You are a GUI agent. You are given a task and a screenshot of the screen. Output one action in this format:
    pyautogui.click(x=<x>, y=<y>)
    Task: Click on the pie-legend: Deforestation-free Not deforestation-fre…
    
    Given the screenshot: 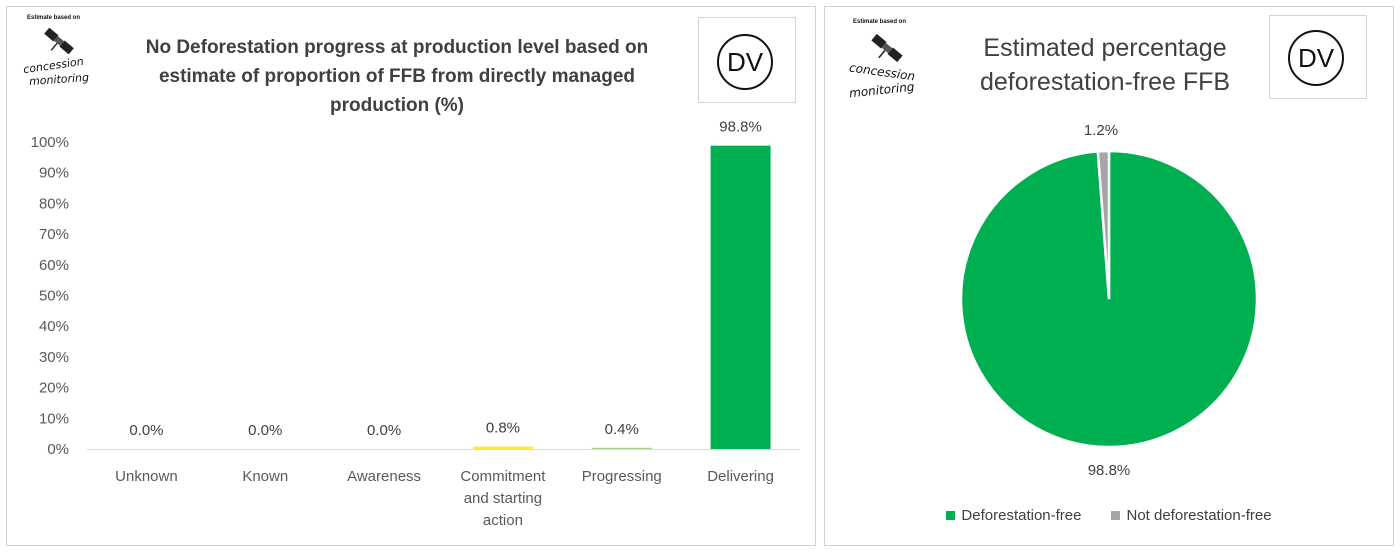 What is the action you would take?
    pyautogui.click(x=1109, y=515)
    